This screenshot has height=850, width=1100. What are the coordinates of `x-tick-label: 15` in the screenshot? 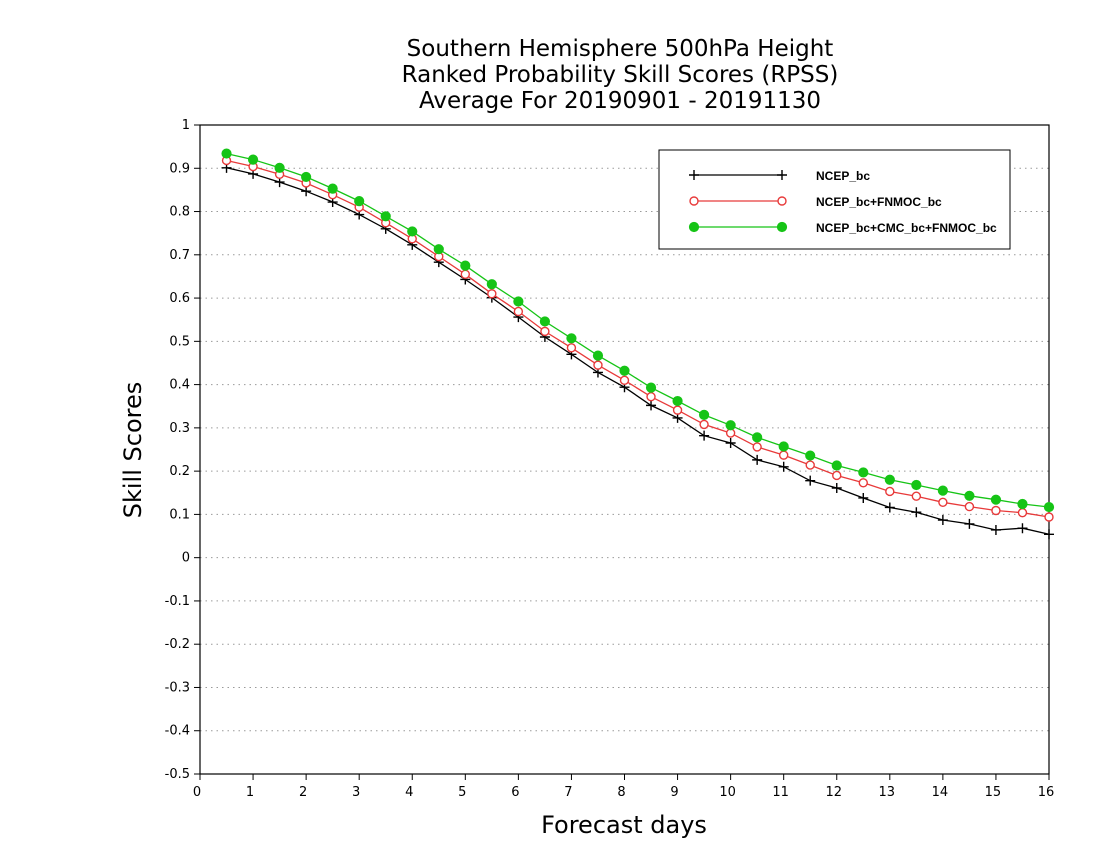 It's located at (993, 792).